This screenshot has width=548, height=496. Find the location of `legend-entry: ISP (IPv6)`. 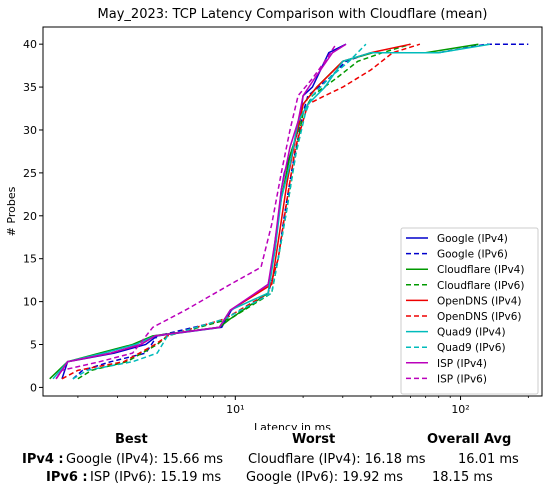

legend-entry: ISP (IPv6) is located at coordinates (462, 379).